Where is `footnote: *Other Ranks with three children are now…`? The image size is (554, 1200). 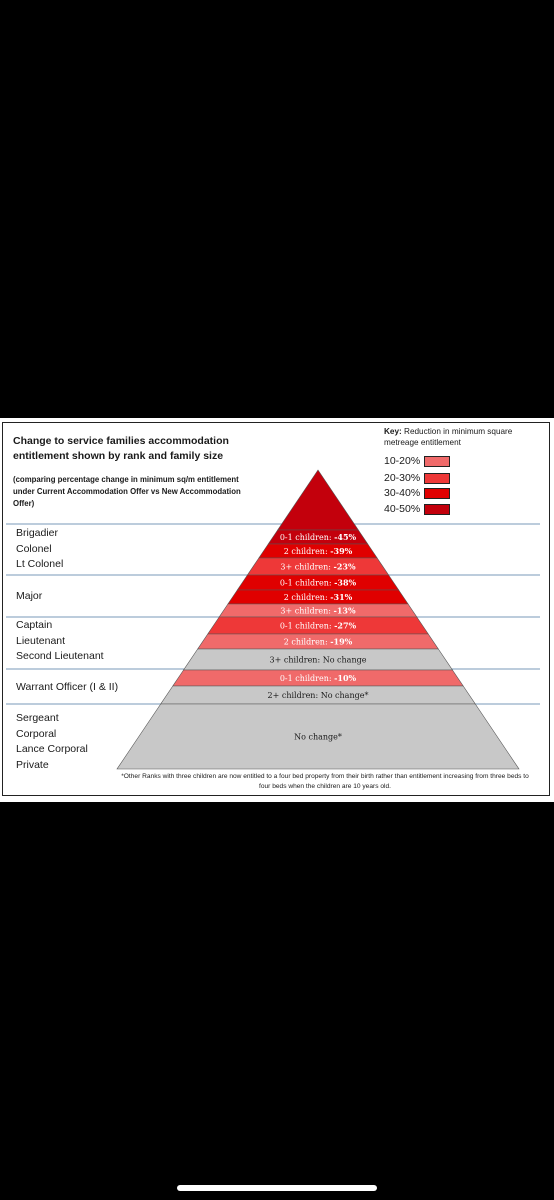 footnote: *Other Ranks with three children are now… is located at coordinates (325, 781).